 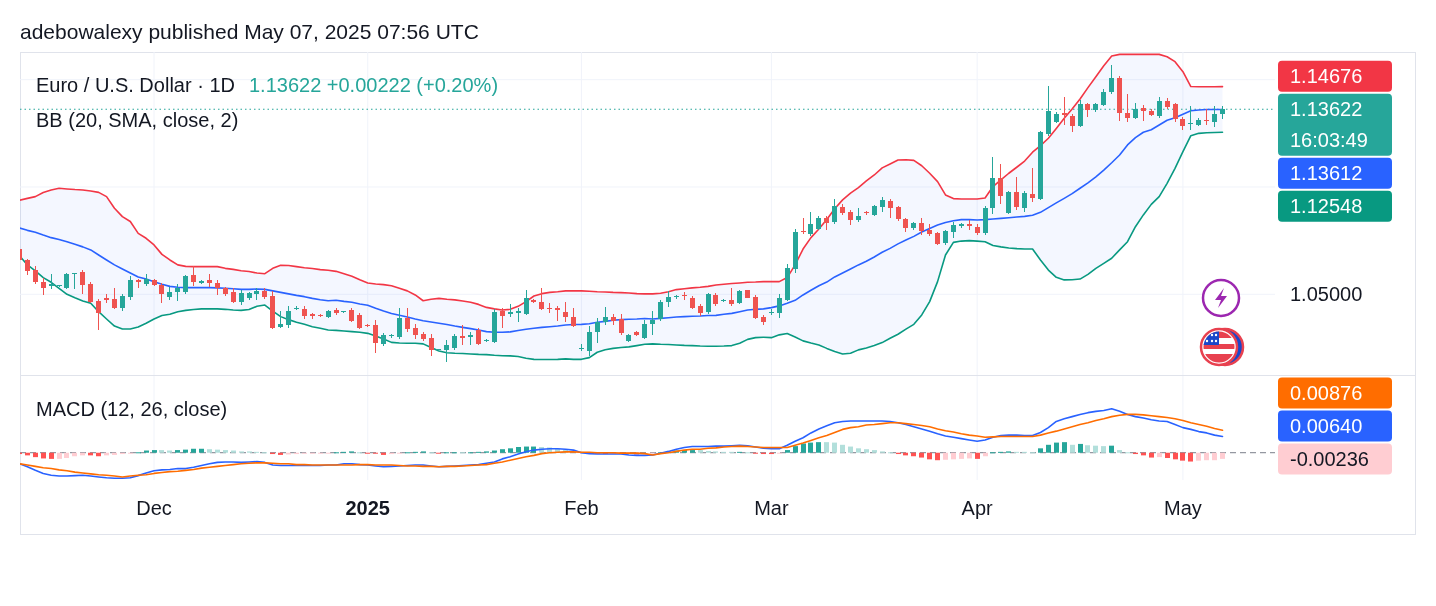 What do you see at coordinates (1326, 206) in the screenshot?
I see `text: 1.12548` at bounding box center [1326, 206].